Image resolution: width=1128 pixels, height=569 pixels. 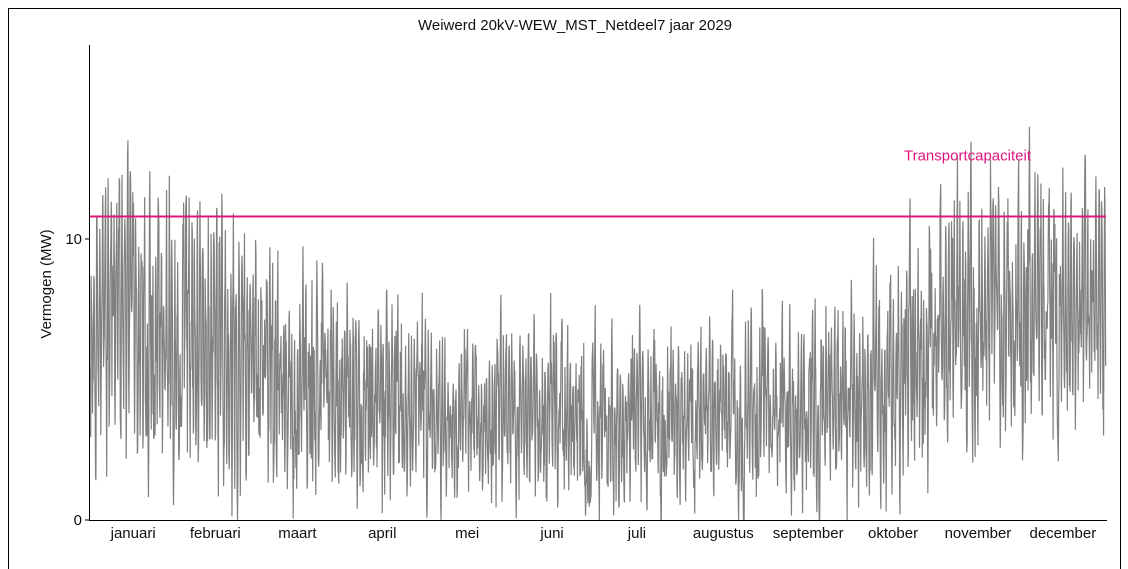 What do you see at coordinates (893, 533) in the screenshot?
I see `x-tick-label-oktober: oktober` at bounding box center [893, 533].